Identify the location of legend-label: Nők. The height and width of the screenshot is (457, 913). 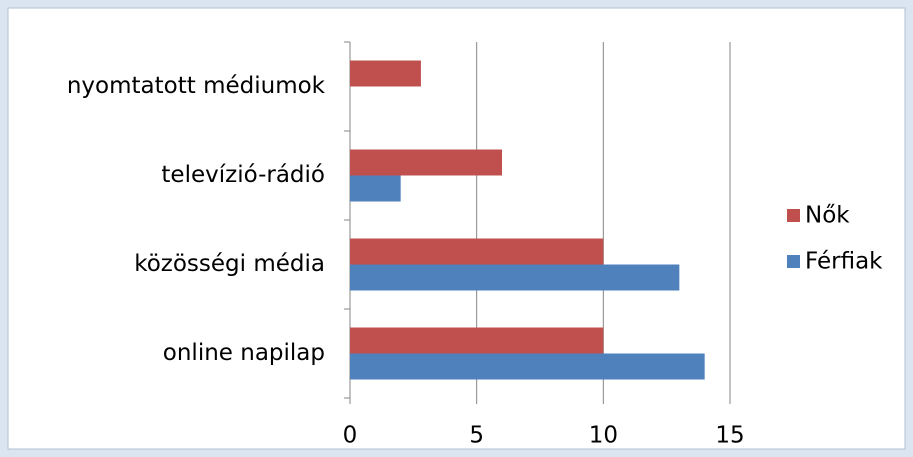
(827, 216).